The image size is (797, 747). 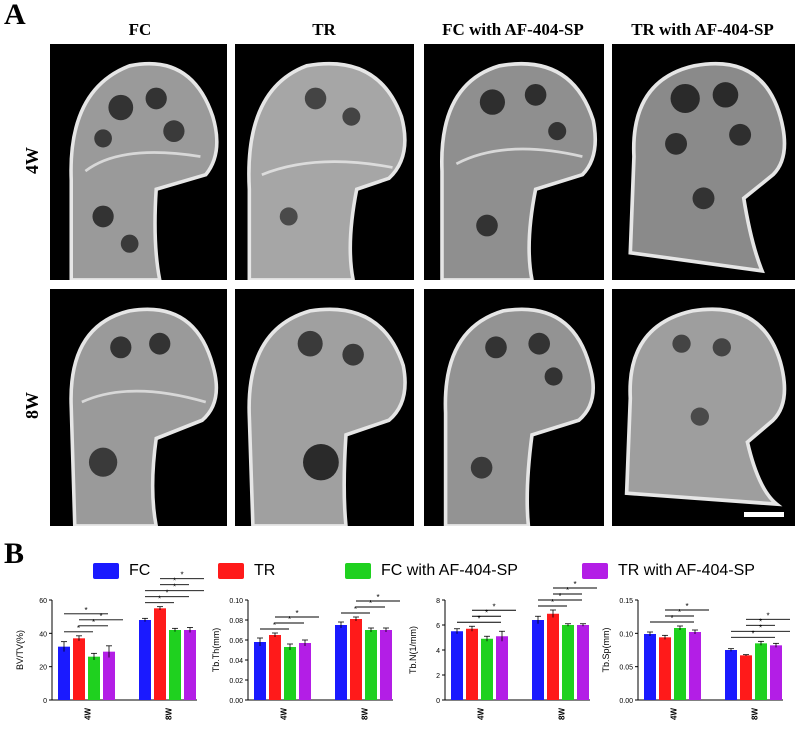 What do you see at coordinates (140, 570) in the screenshot?
I see `legend-label-fc: FC` at bounding box center [140, 570].